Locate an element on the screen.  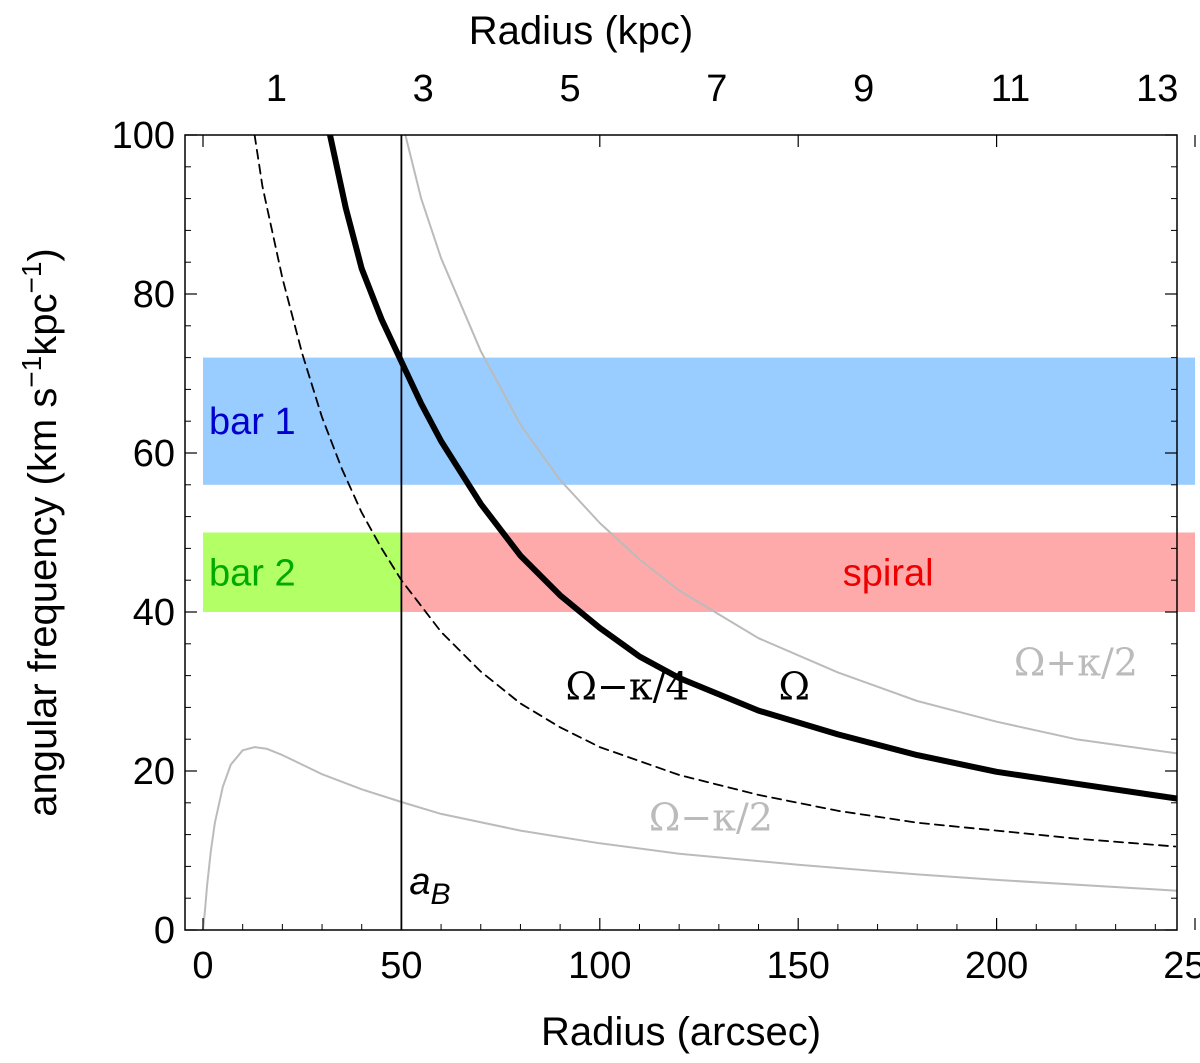
band-spiral is located at coordinates (798, 572).